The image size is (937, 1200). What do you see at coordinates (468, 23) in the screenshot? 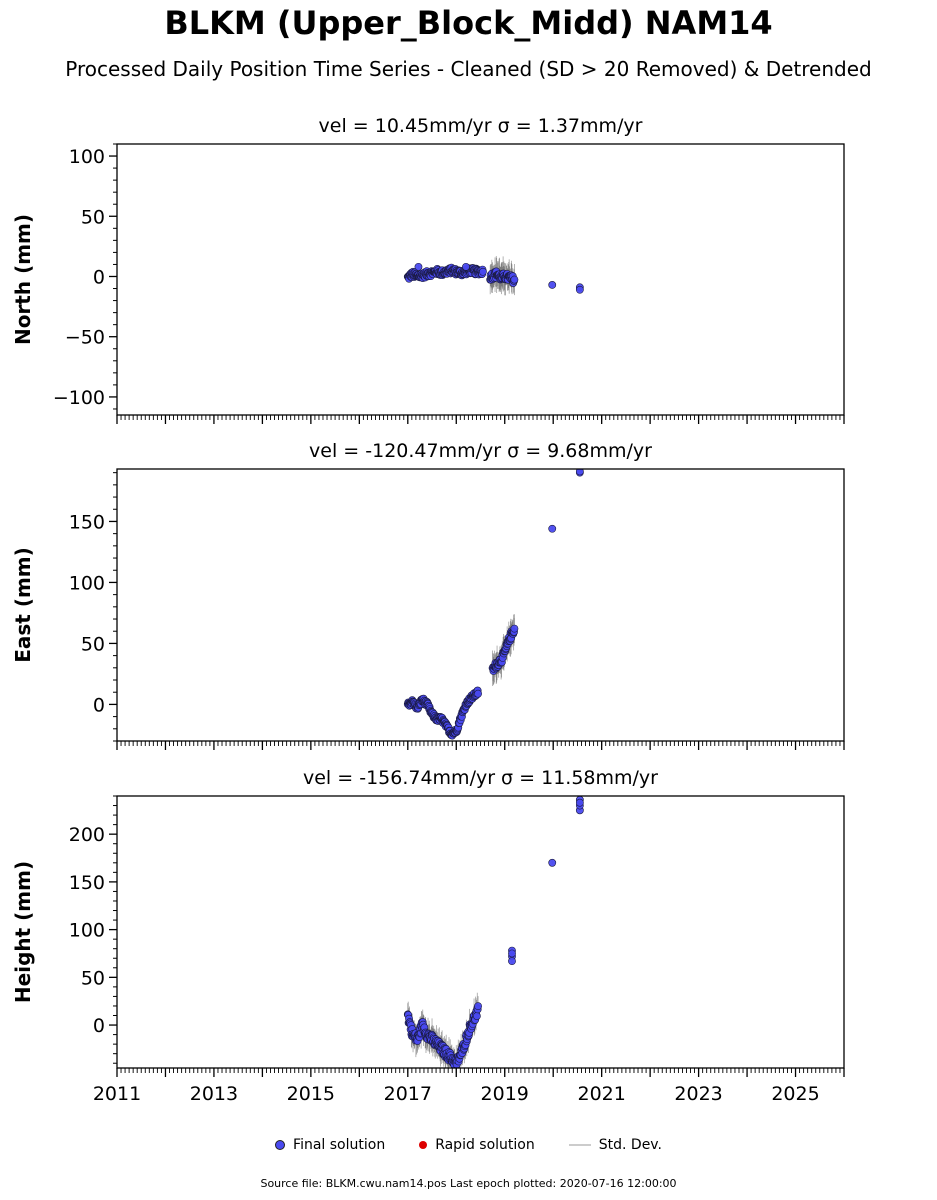
I see `main-title: BLKM (Upper_Block_Midd) NAM14` at bounding box center [468, 23].